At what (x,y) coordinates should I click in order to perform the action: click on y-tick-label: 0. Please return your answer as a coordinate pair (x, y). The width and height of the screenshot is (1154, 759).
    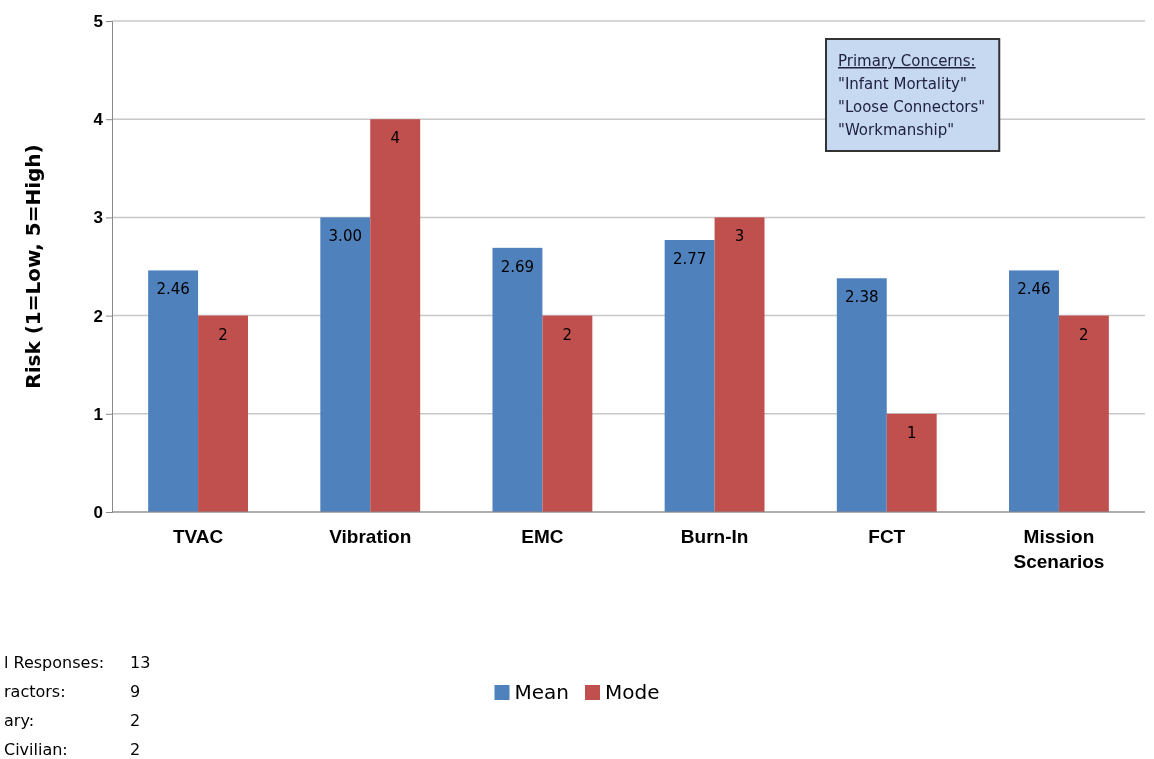
    Looking at the image, I should click on (98, 512).